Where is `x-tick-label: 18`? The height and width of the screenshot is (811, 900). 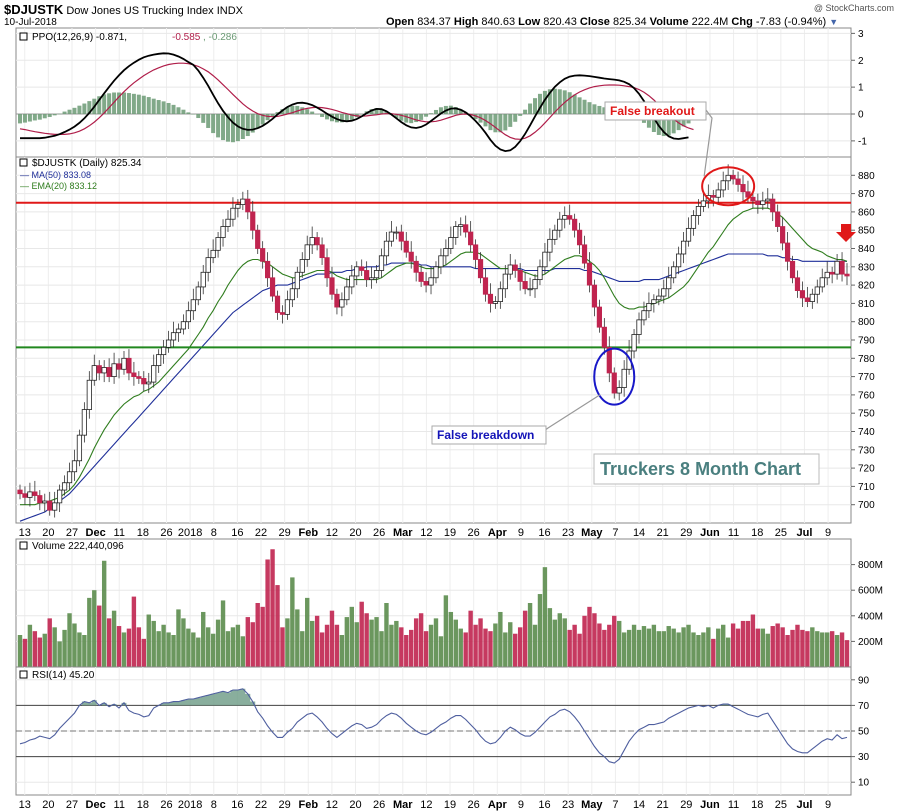
x-tick-label: 18 is located at coordinates (757, 533).